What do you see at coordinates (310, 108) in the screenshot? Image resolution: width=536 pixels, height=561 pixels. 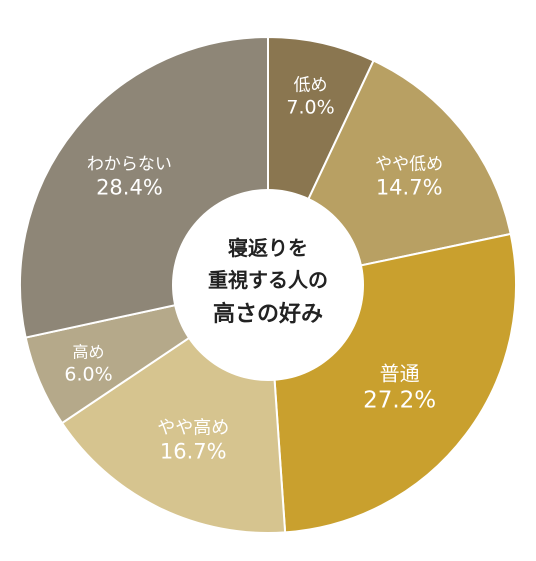 I see `slice-value-label: 7.0%` at bounding box center [310, 108].